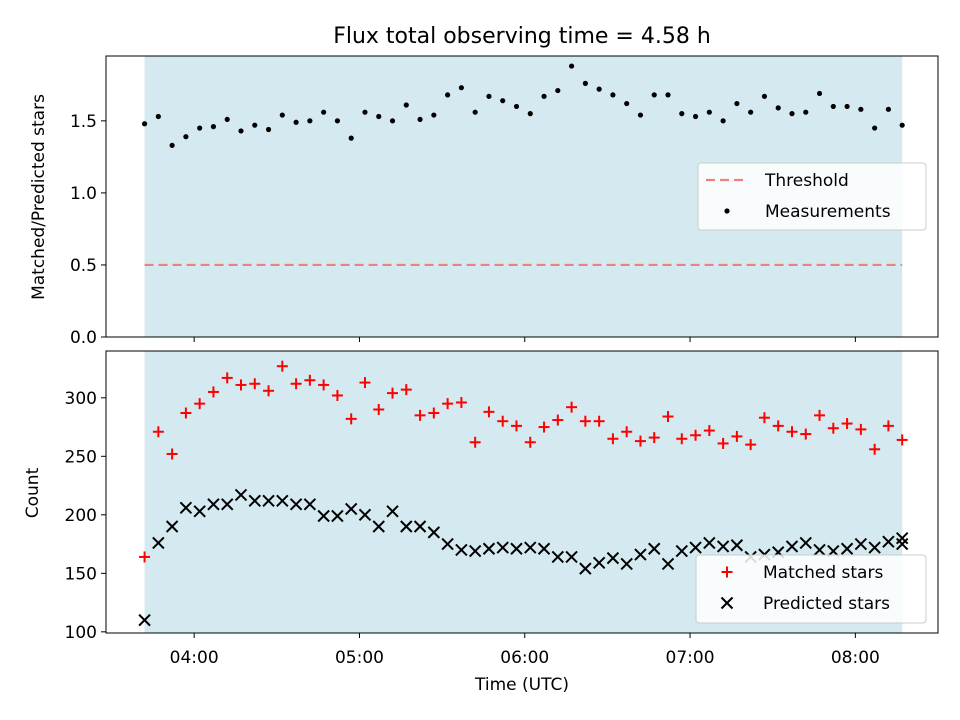  Describe the element at coordinates (359, 658) in the screenshot. I see `x-tick-label: 05:00` at that location.